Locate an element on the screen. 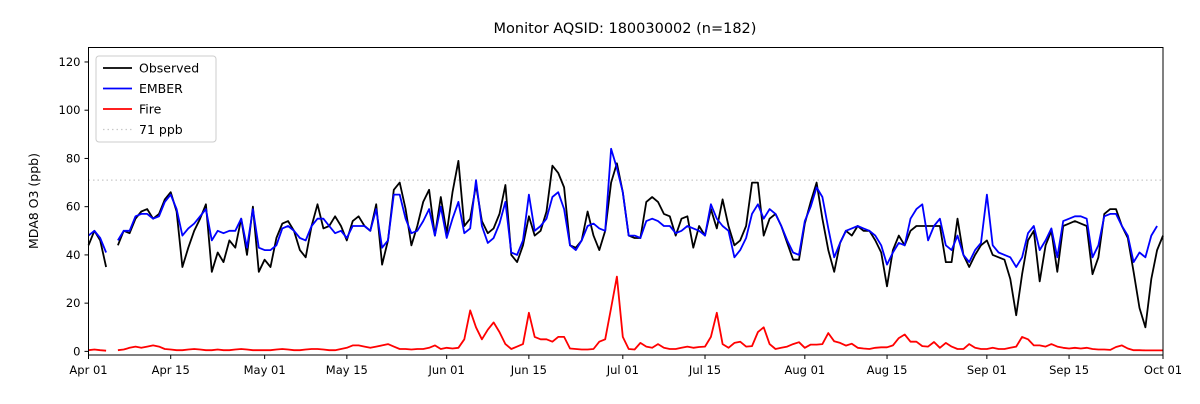 The width and height of the screenshot is (1200, 404). chart-title: Monitor AQSID: 180030002 (n=182) is located at coordinates (625, 29).